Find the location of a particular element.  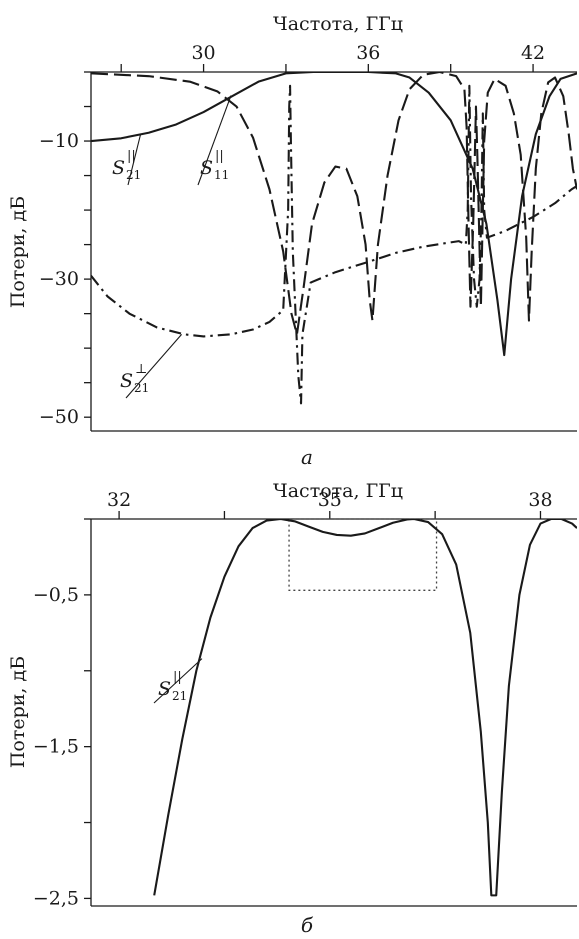

series-label-s21_perp: S 21 ⊥ is located at coordinates (134, 378).